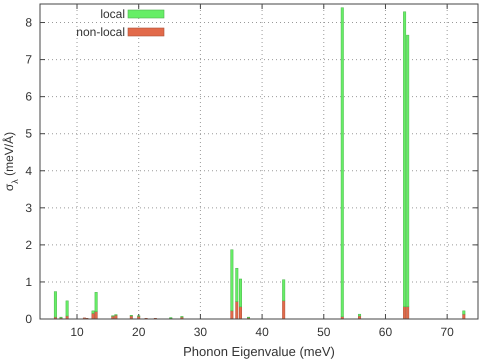  Describe the element at coordinates (28, 133) in the screenshot. I see `y-tick-label: 5` at that location.